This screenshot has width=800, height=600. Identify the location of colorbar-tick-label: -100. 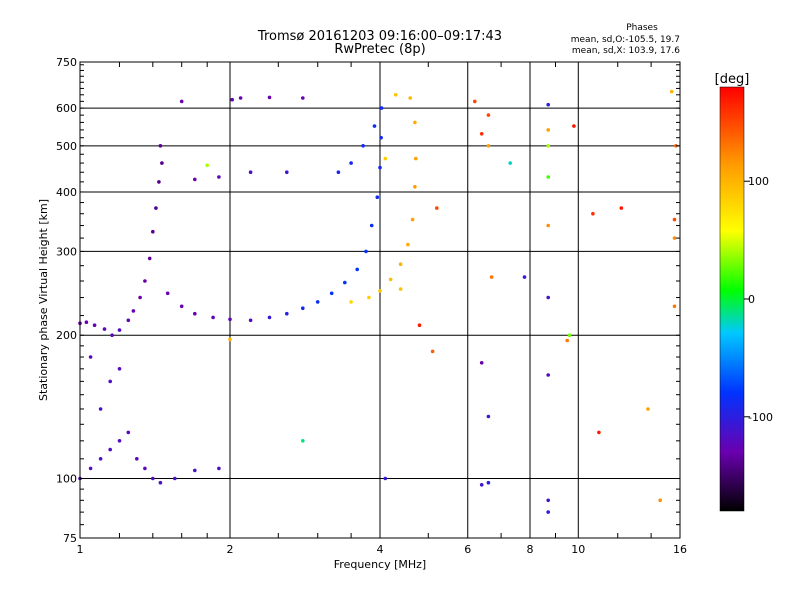
(760, 417).